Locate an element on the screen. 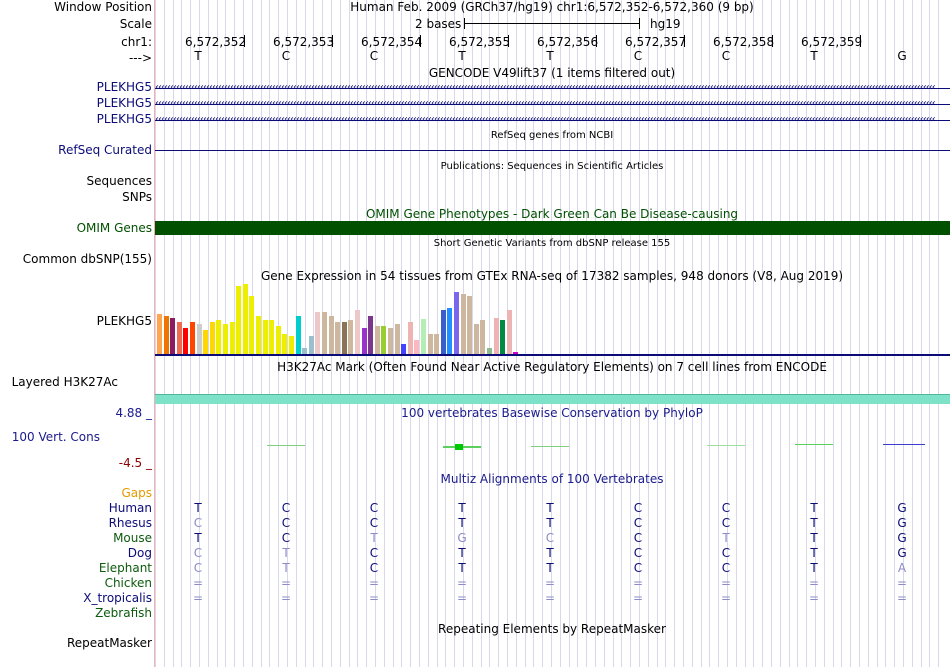 The width and height of the screenshot is (950, 667). species-label-zebrafish: Zebrafish is located at coordinates (123, 613).